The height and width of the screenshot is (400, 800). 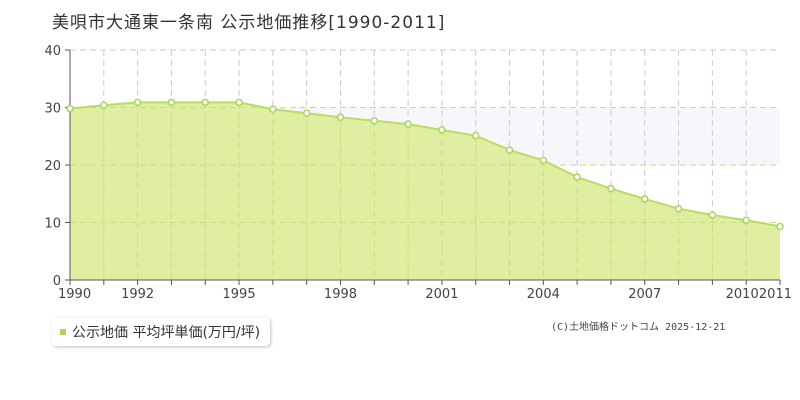 I want to click on y-tick-label-40: 40, so click(x=52, y=51).